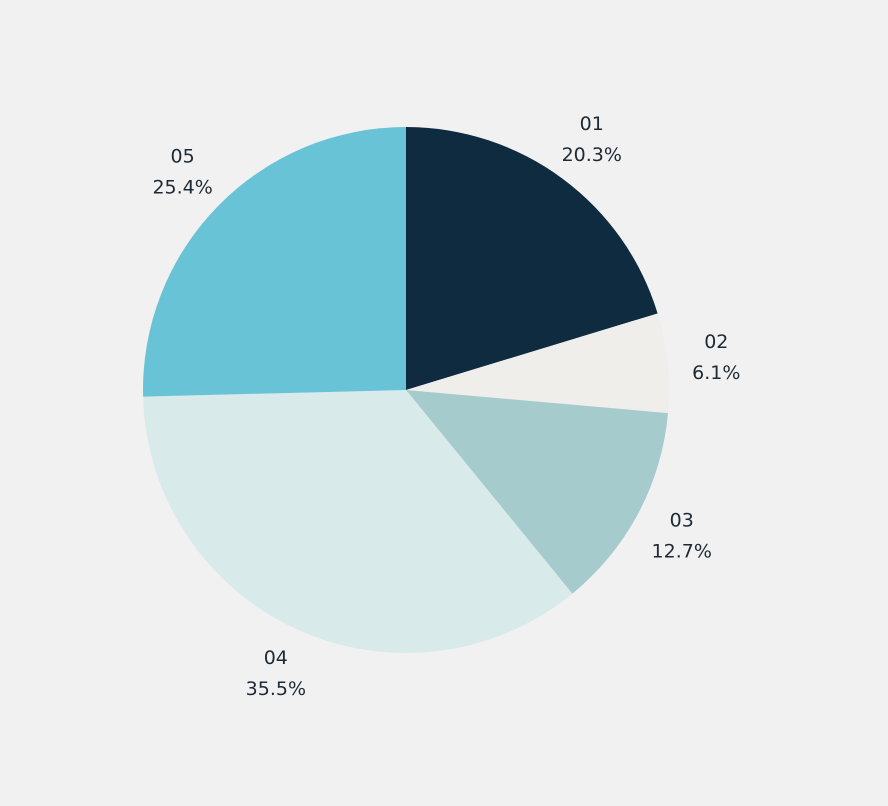 This screenshot has height=806, width=888. Describe the element at coordinates (592, 124) in the screenshot. I see `slice-label: 01` at that location.